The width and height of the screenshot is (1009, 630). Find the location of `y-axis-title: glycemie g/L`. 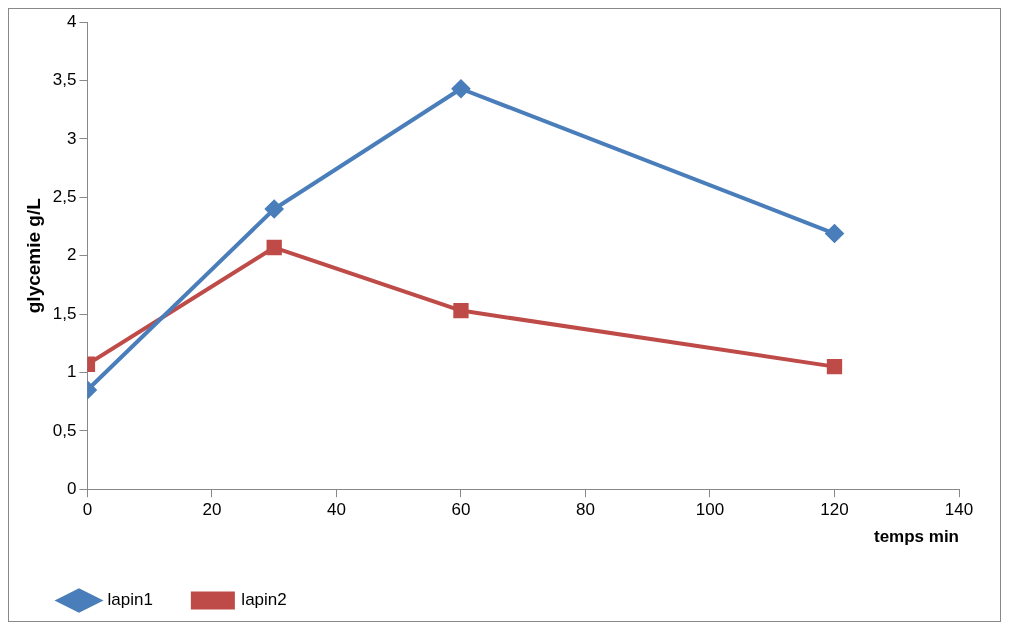

y-axis-title: glycemie g/L is located at coordinates (33, 255).